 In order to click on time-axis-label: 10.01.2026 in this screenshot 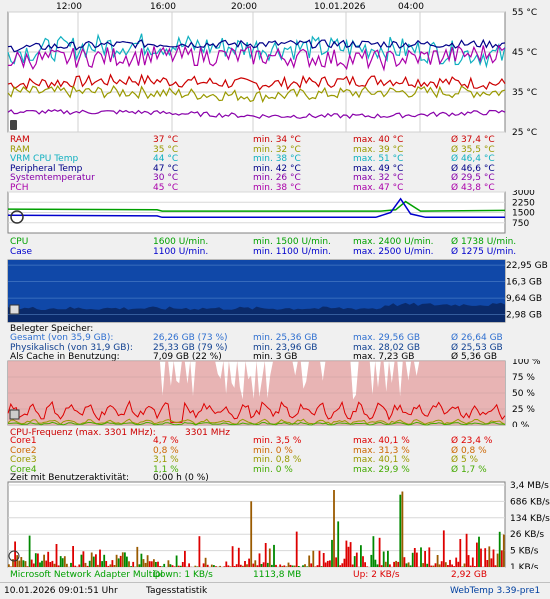, I will do `click(340, 7)`.